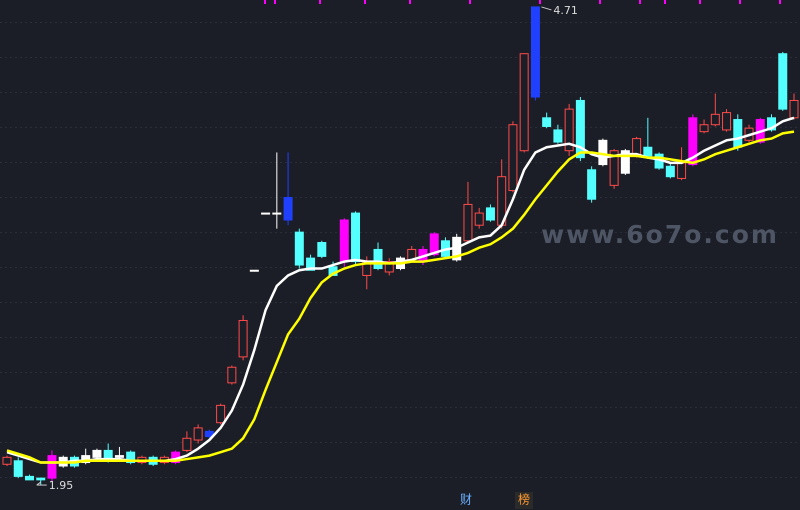 Image resolution: width=800 pixels, height=510 pixels. I want to click on high-label: 4.71, so click(565, 10).